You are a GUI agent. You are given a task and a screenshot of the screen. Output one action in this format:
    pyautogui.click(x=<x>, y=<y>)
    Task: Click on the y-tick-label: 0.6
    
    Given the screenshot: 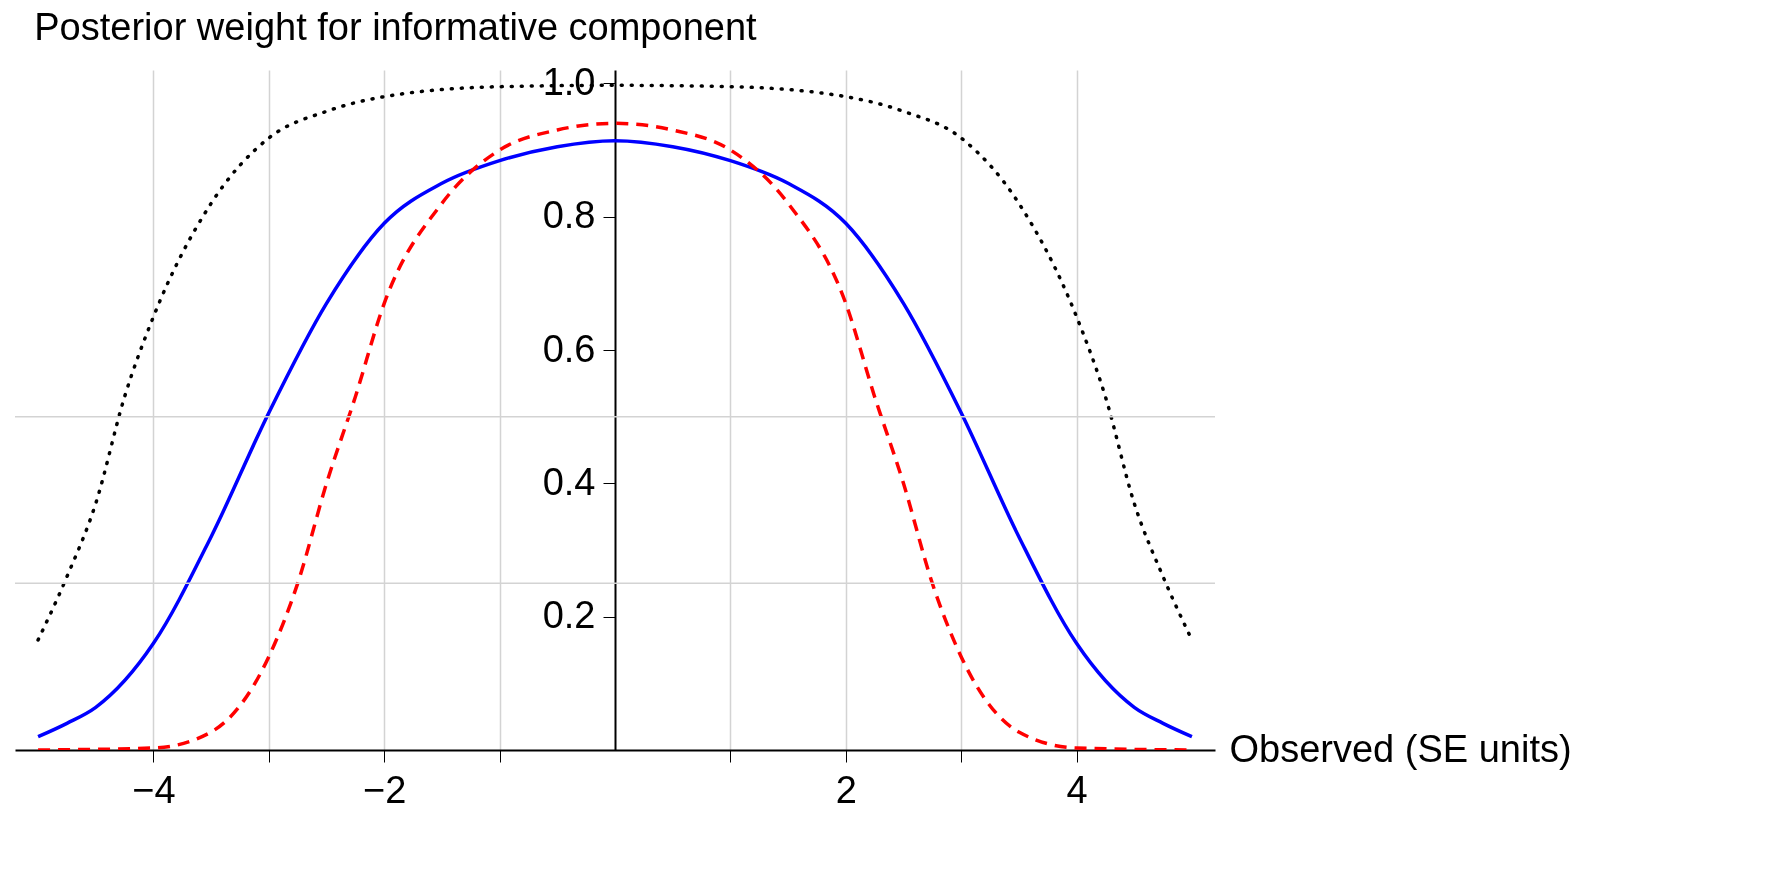 What is the action you would take?
    pyautogui.click(x=569, y=348)
    